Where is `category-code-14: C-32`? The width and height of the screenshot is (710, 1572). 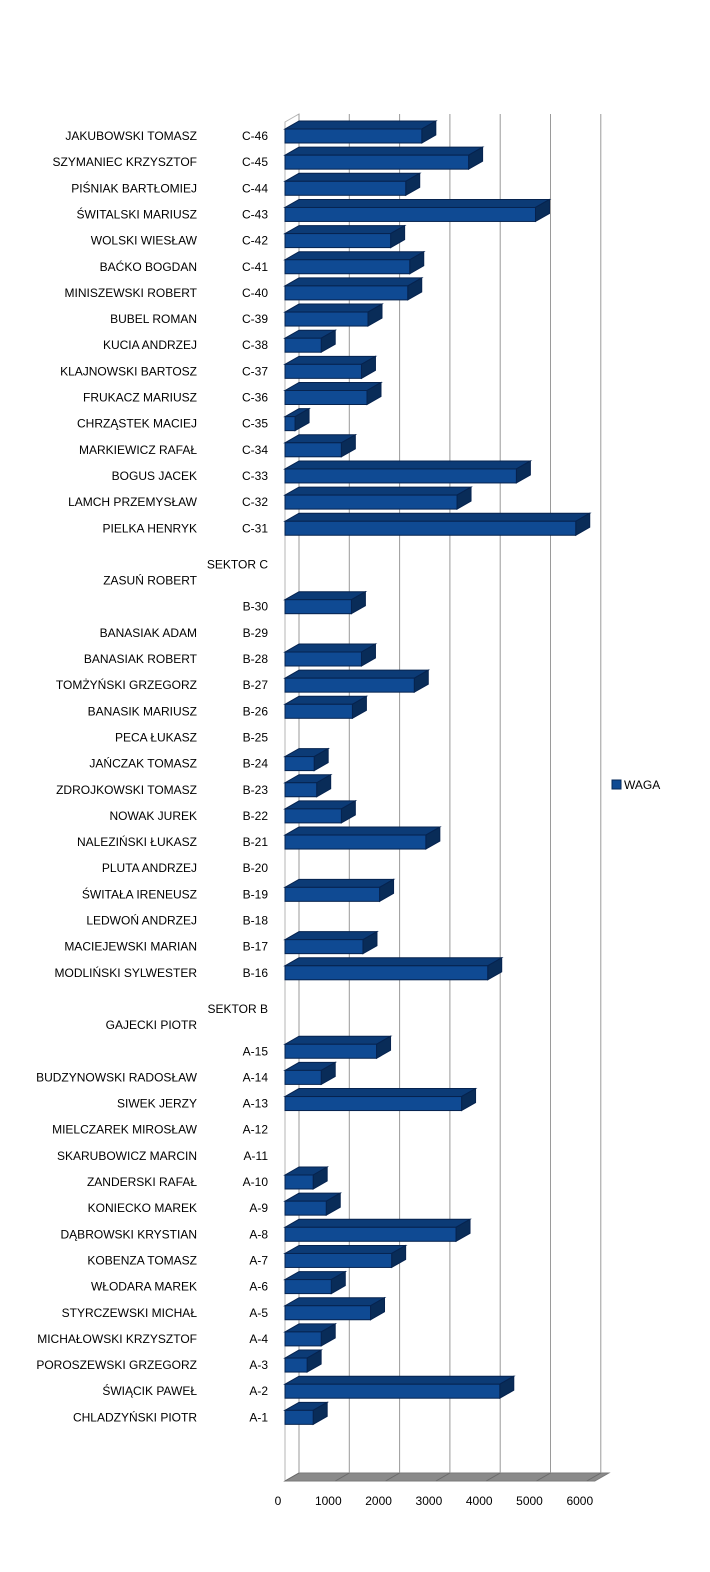 category-code-14: C-32 is located at coordinates (255, 502).